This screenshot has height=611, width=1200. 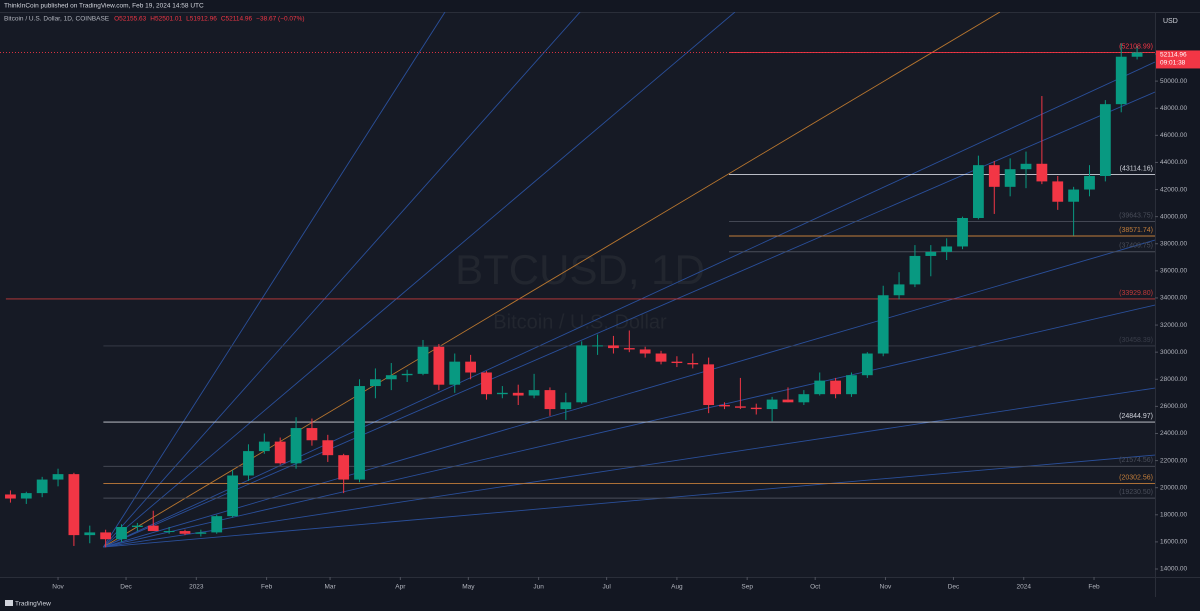 I want to click on brand: TradingView, so click(x=33, y=604).